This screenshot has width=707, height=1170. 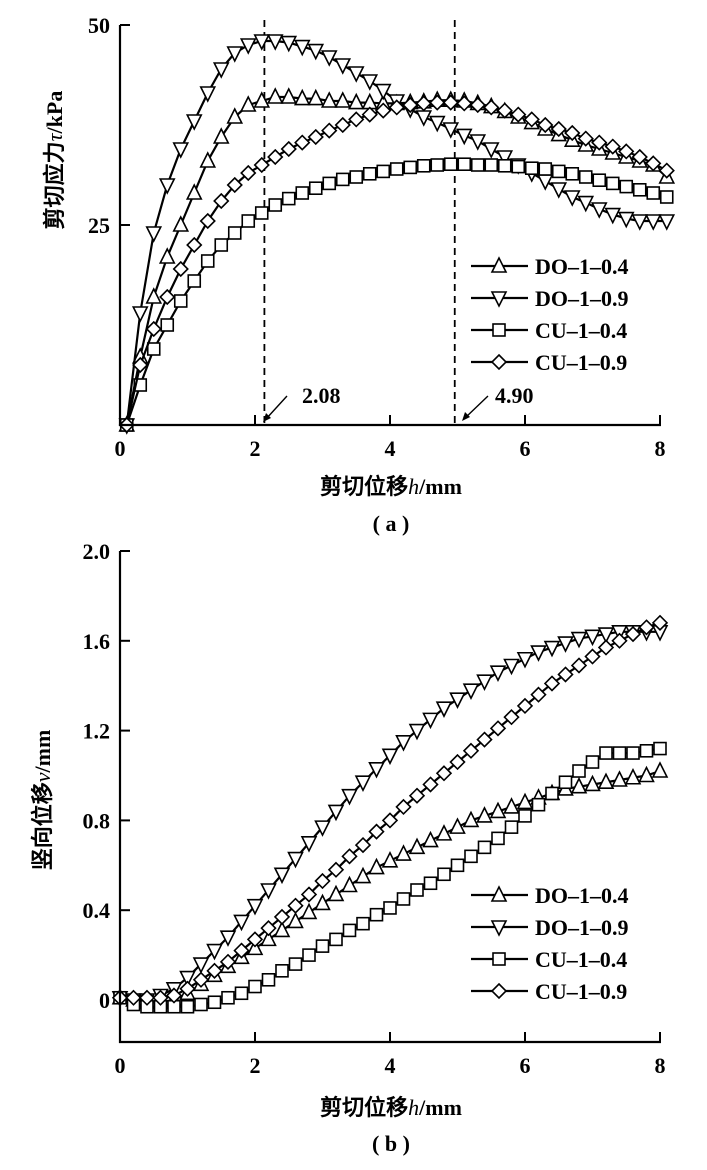 I want to click on x-tick-label: 6, so click(x=525, y=1065).